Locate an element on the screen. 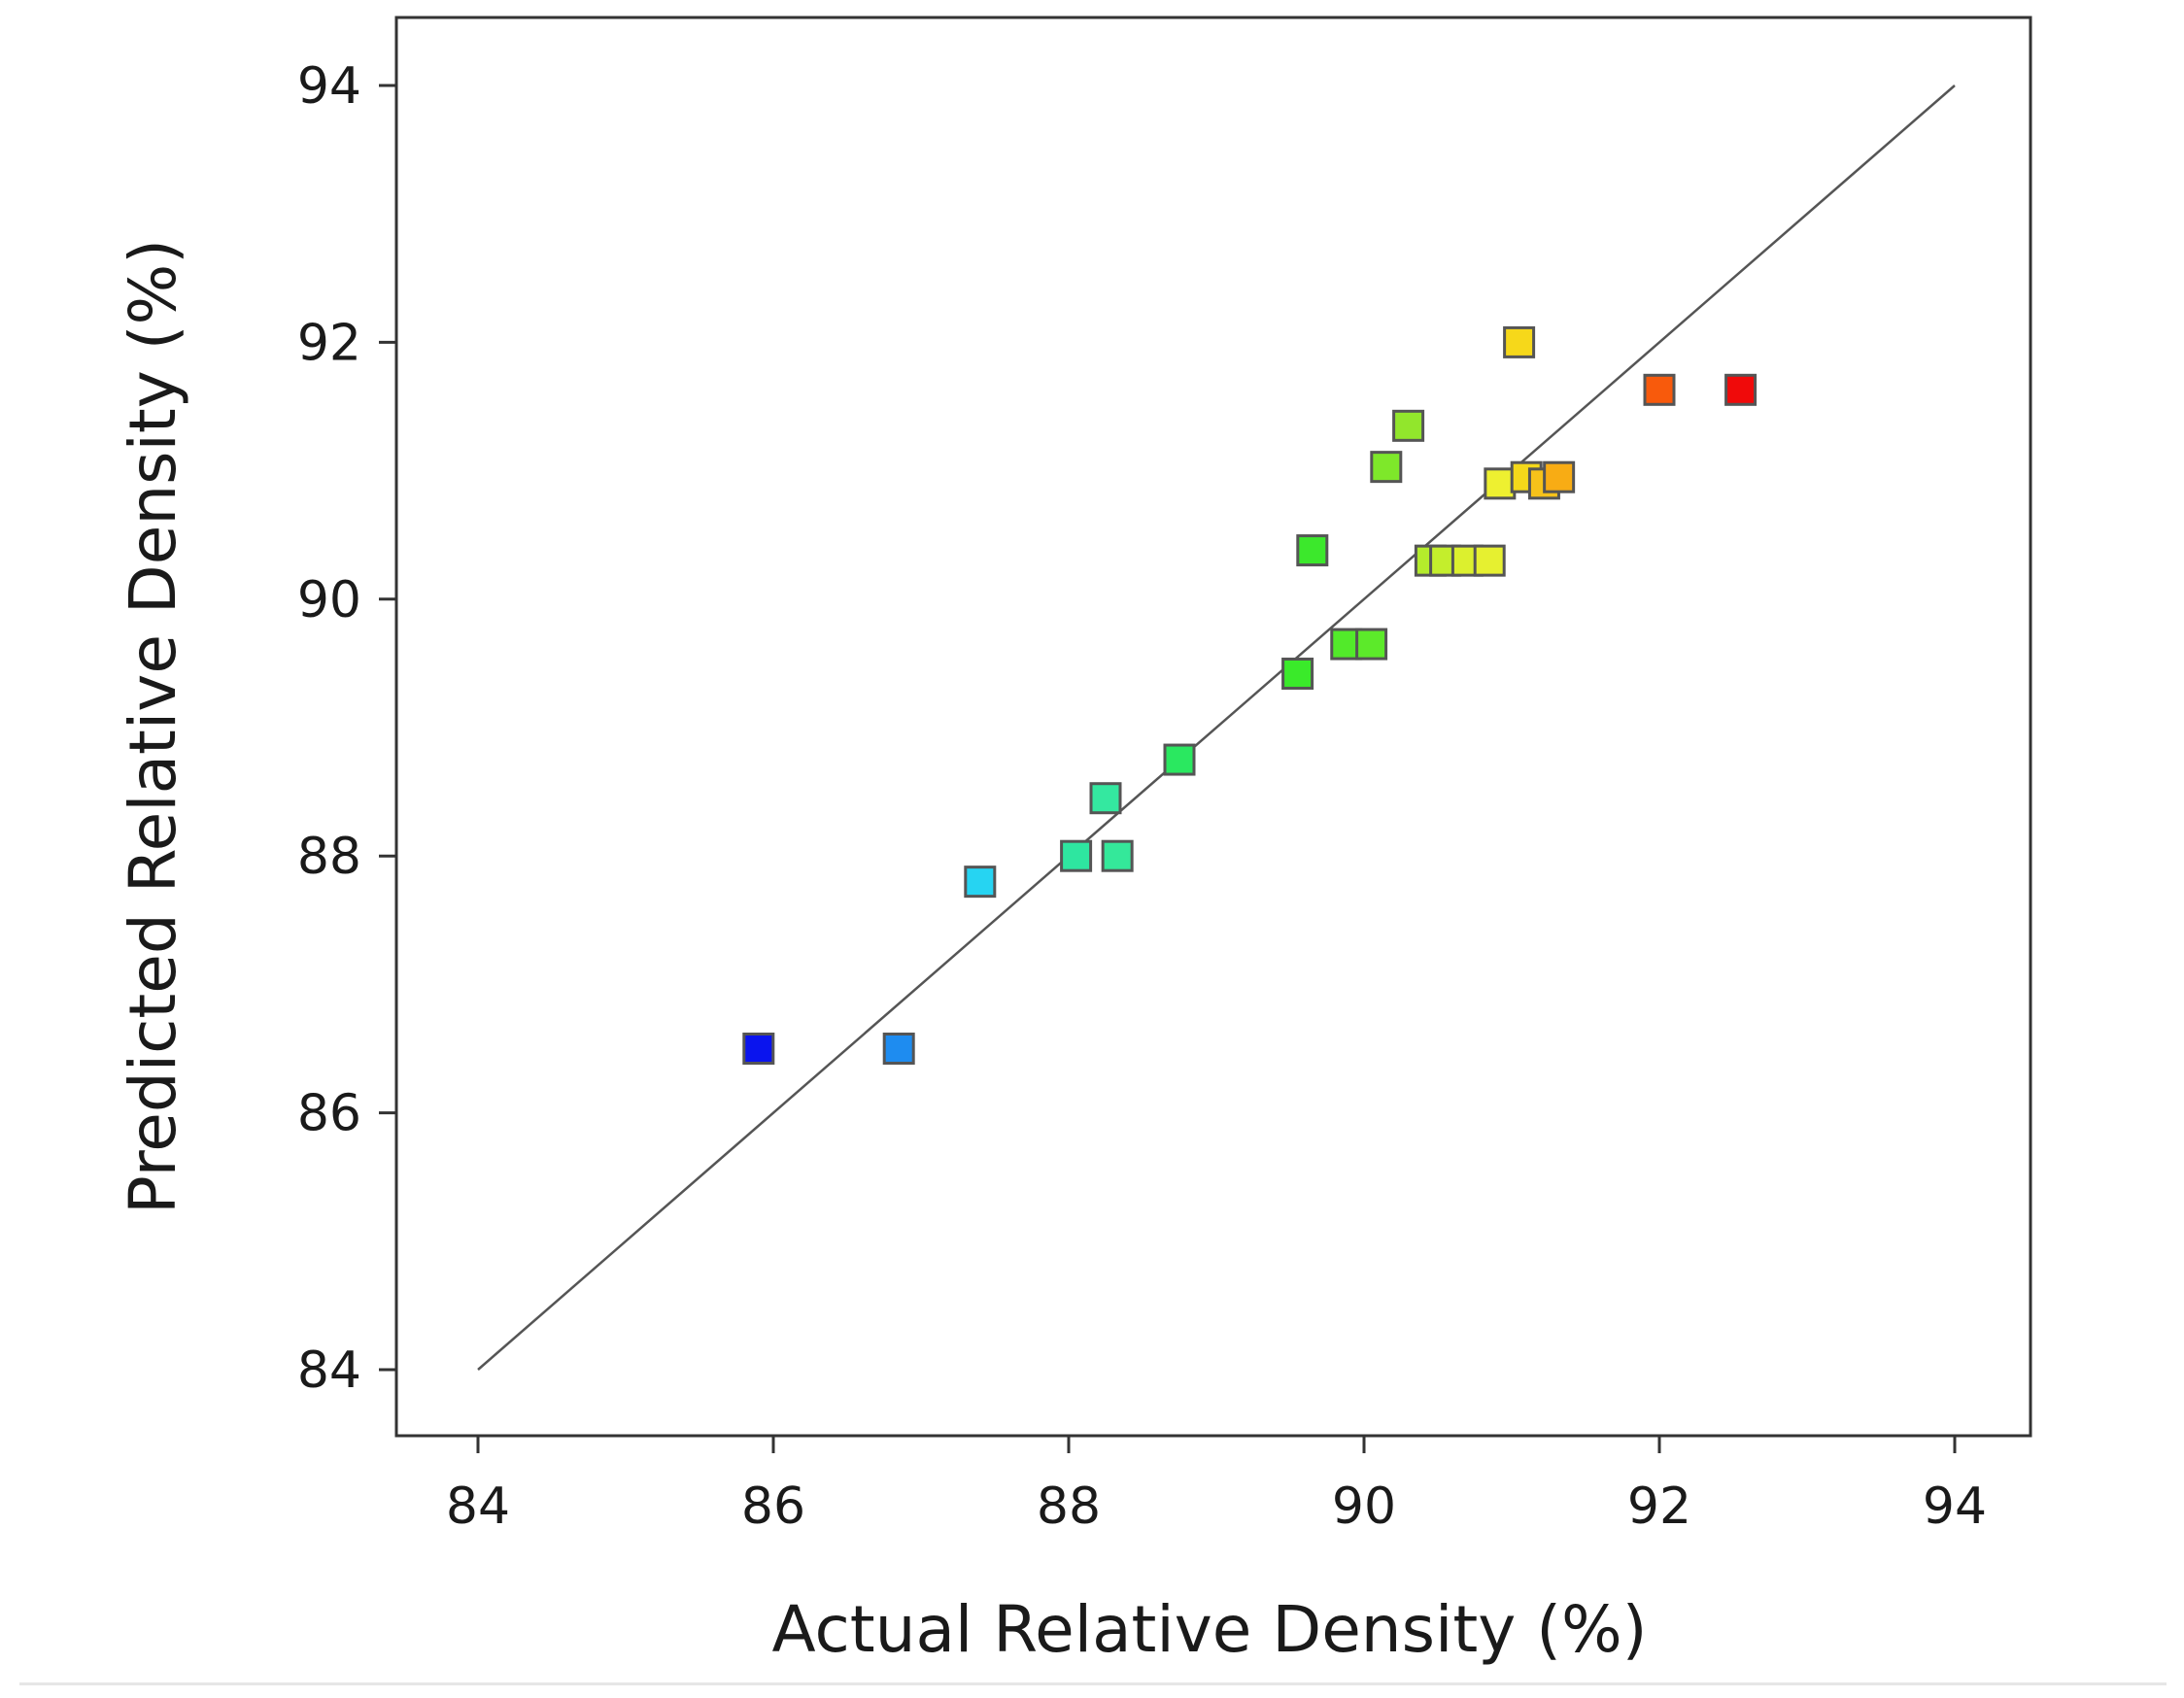 This screenshot has height=1698, width=2184. x-tick-label: 86 is located at coordinates (773, 1506).